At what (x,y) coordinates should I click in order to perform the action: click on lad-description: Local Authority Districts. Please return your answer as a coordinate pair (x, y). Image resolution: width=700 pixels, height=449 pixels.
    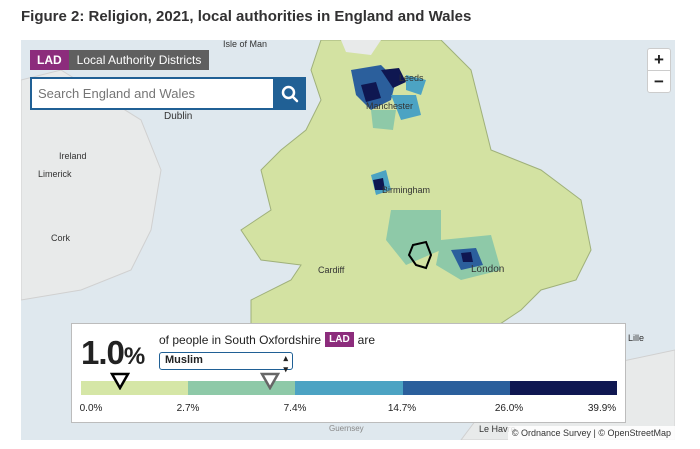
    Looking at the image, I should click on (139, 60).